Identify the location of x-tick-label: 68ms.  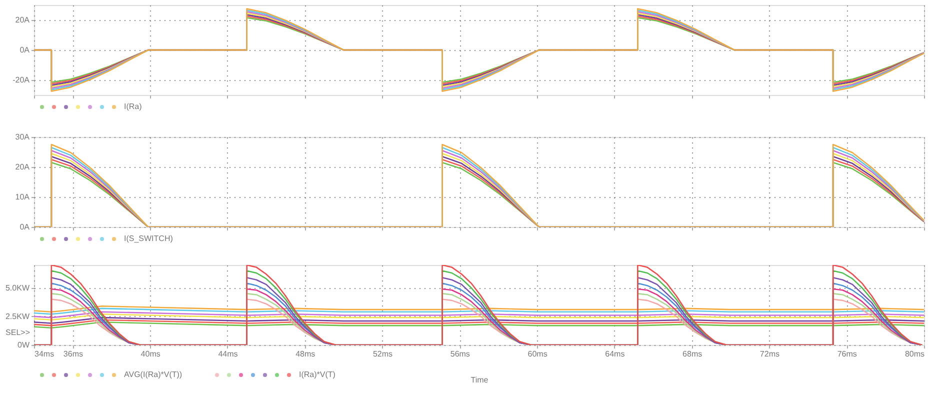
(692, 354).